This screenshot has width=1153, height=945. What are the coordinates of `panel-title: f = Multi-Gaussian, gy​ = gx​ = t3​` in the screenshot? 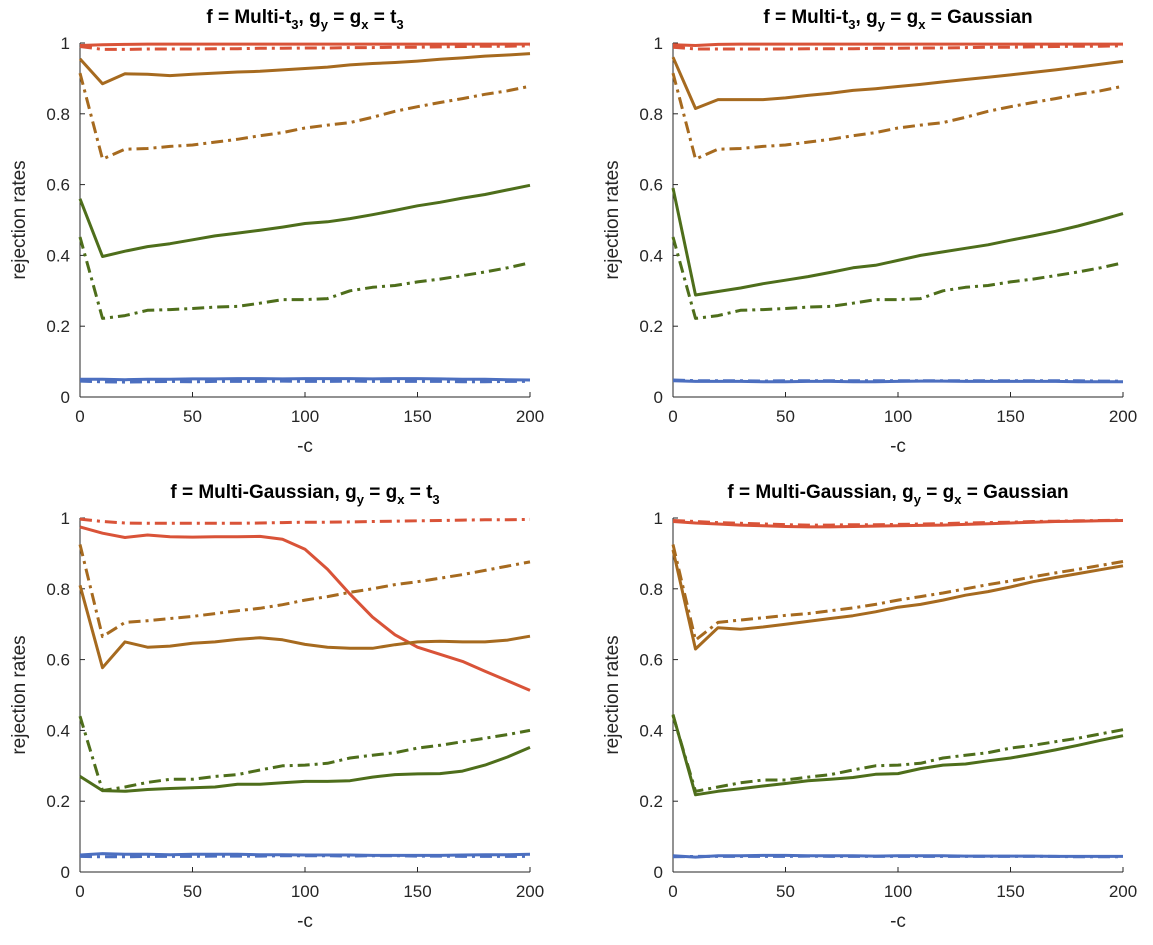 It's located at (304, 494).